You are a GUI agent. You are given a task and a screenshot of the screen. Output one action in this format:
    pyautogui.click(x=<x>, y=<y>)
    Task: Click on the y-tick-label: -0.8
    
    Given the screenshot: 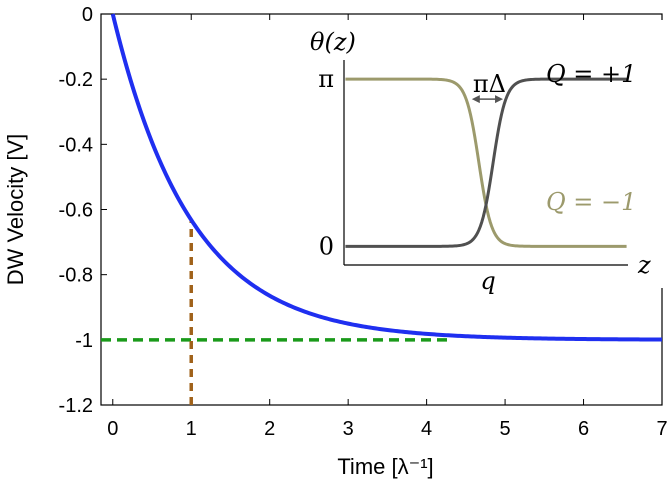 What is the action you would take?
    pyautogui.click(x=76, y=276)
    